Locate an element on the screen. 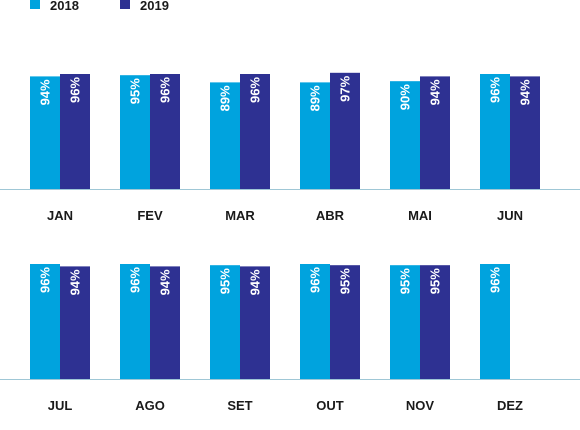 Image resolution: width=580 pixels, height=430 pixels. bar-out-2018 is located at coordinates (315, 321).